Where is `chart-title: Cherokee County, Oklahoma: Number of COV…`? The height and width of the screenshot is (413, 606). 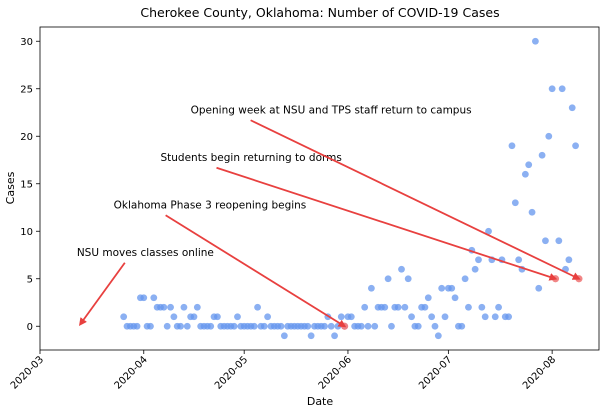 chart-title: Cherokee County, Oklahoma: Number of COV… is located at coordinates (319, 12).